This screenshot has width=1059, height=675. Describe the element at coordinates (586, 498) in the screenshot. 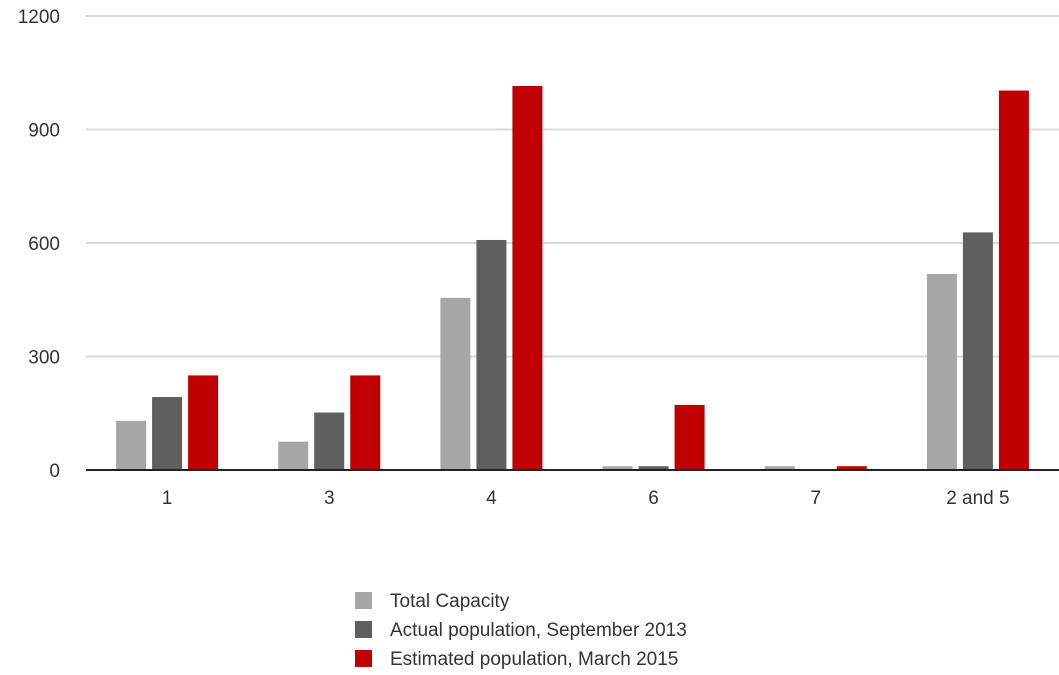

I see `x-axis-ticks: 1 3 4 6 7 2 and 5` at that location.